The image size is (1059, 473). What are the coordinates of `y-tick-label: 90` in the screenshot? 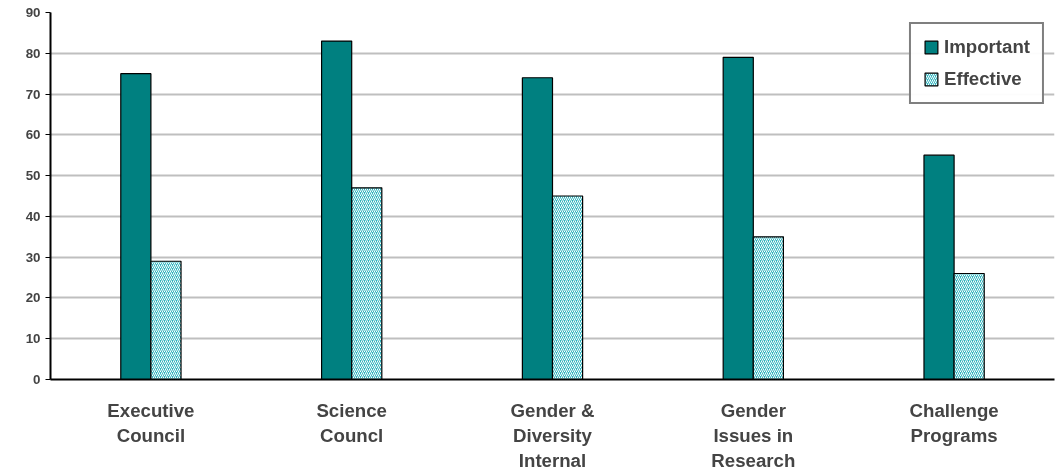 It's located at (33, 12).